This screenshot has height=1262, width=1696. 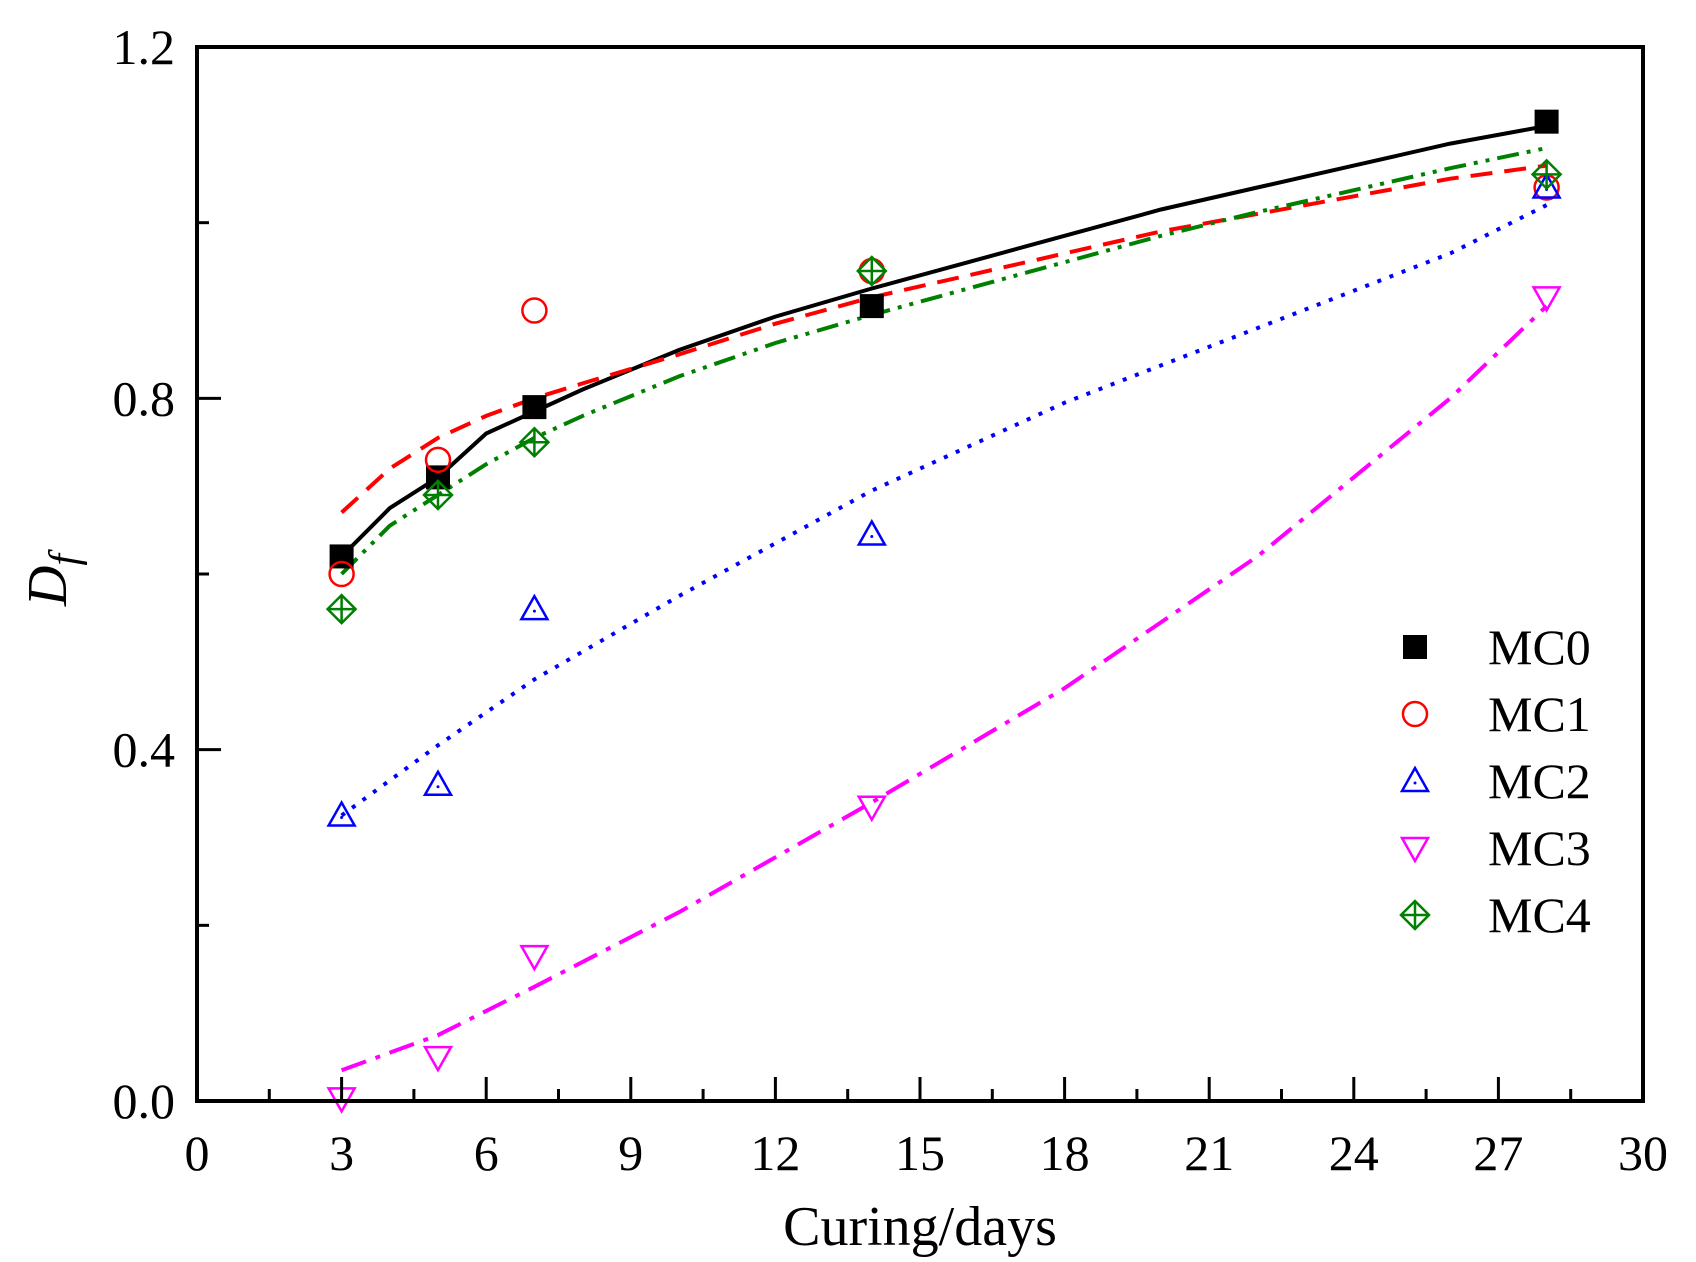 I want to click on x-axis-label: Curing/days, so click(x=920, y=1227).